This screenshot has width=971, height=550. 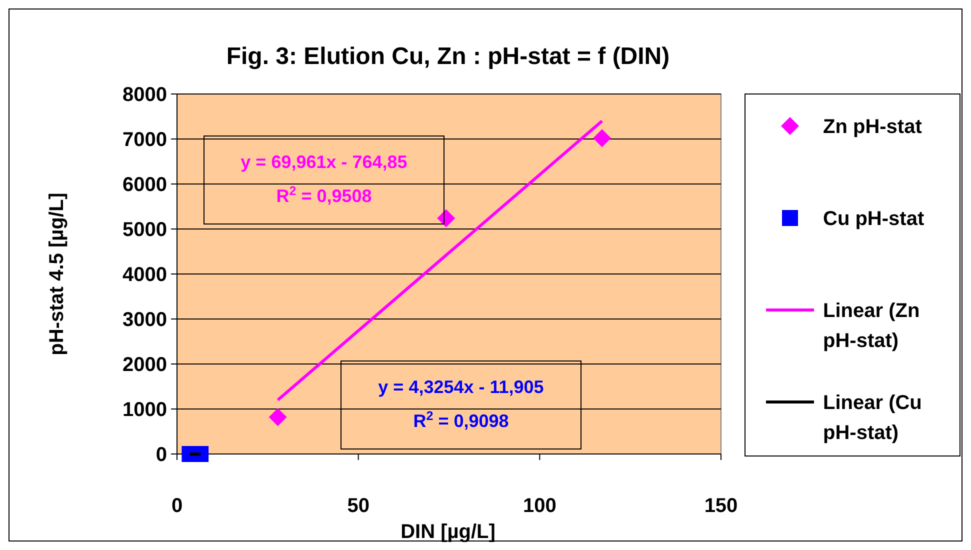 I want to click on legend-label: Linear (Cu pH-stat), so click(x=872, y=418).